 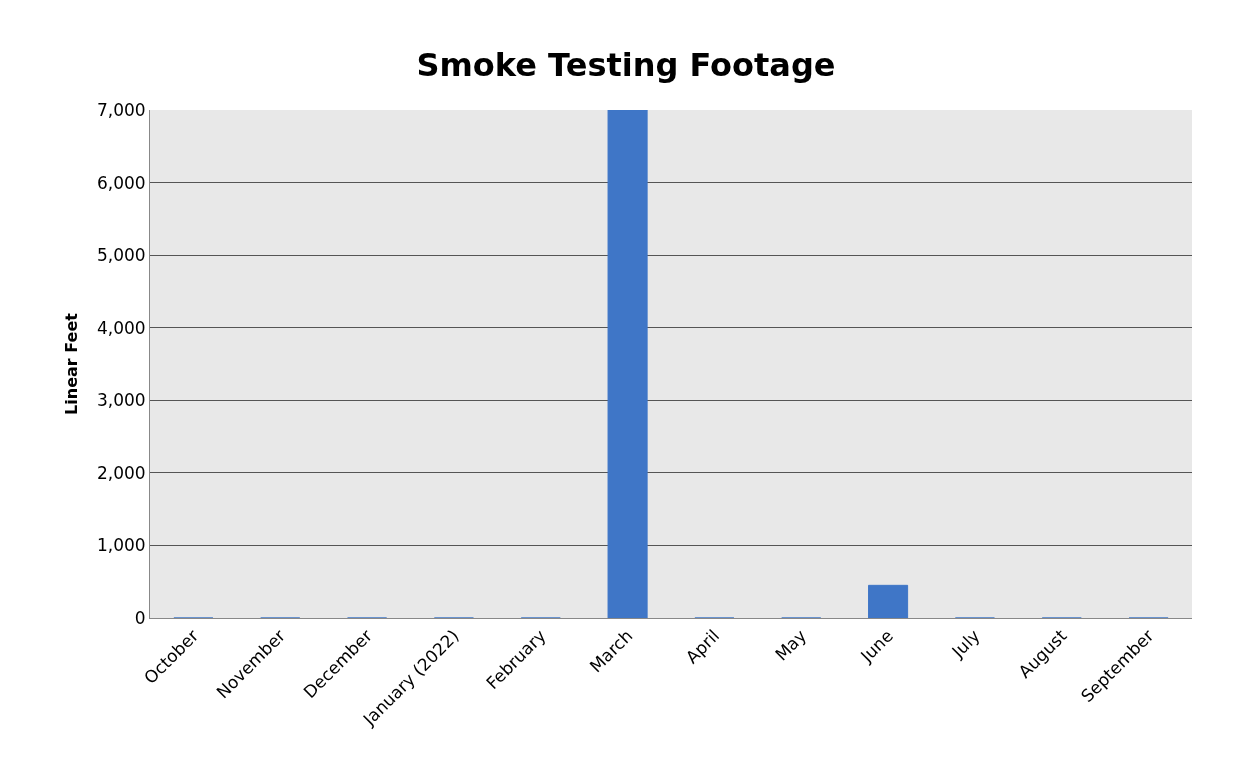 I want to click on y-tick-label: 4,000, so click(x=121, y=327).